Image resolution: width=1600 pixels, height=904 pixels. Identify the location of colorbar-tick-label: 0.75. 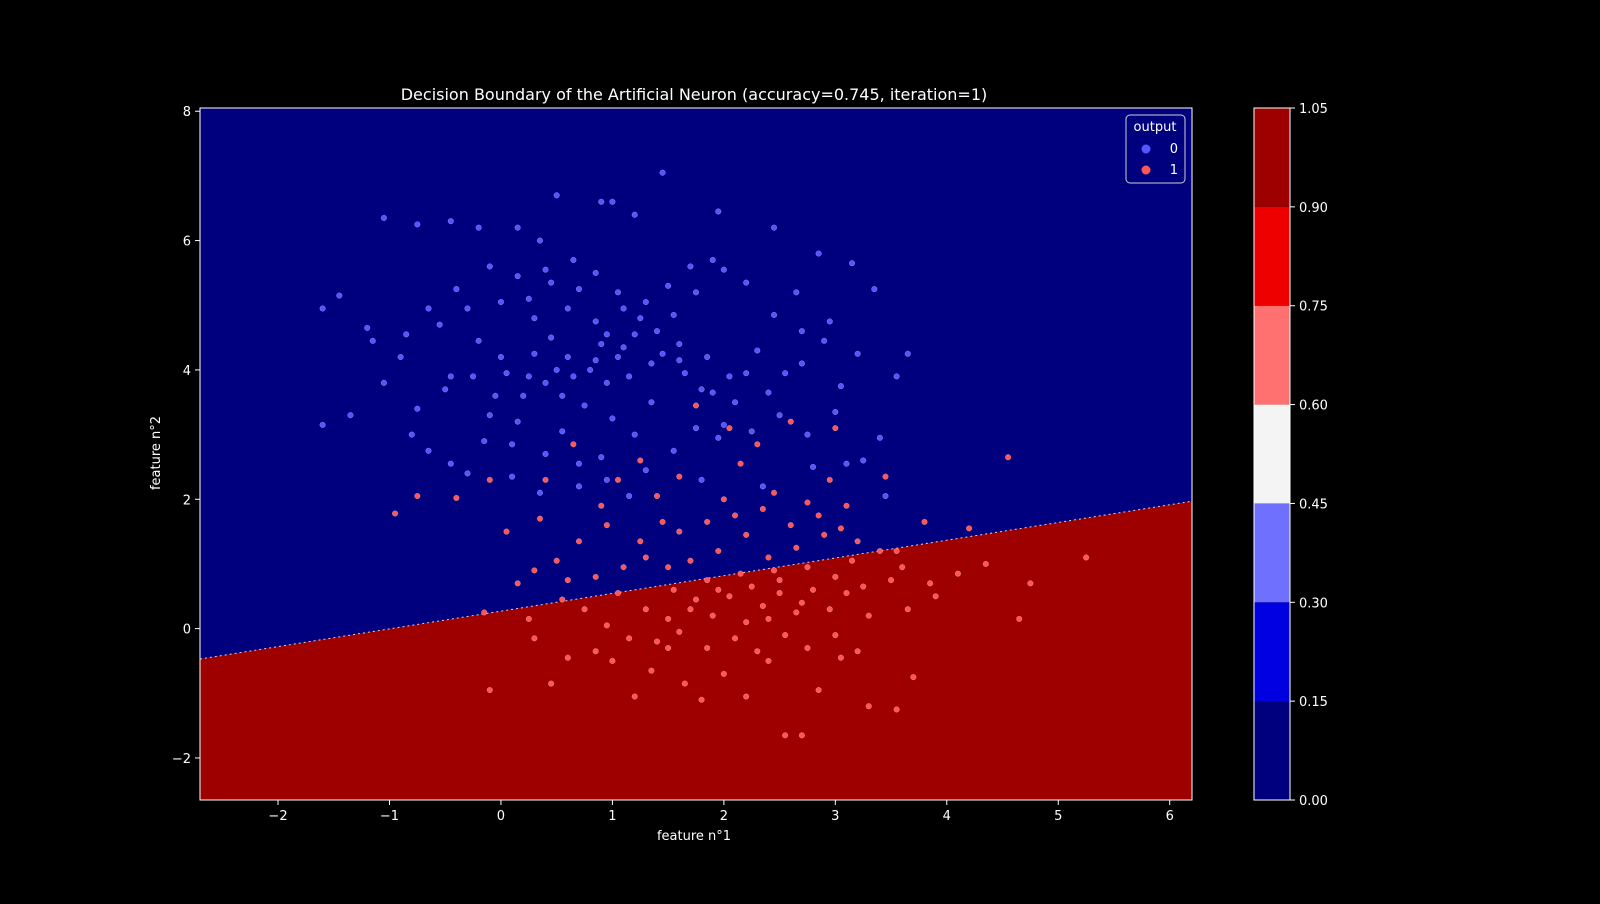
(1313, 307).